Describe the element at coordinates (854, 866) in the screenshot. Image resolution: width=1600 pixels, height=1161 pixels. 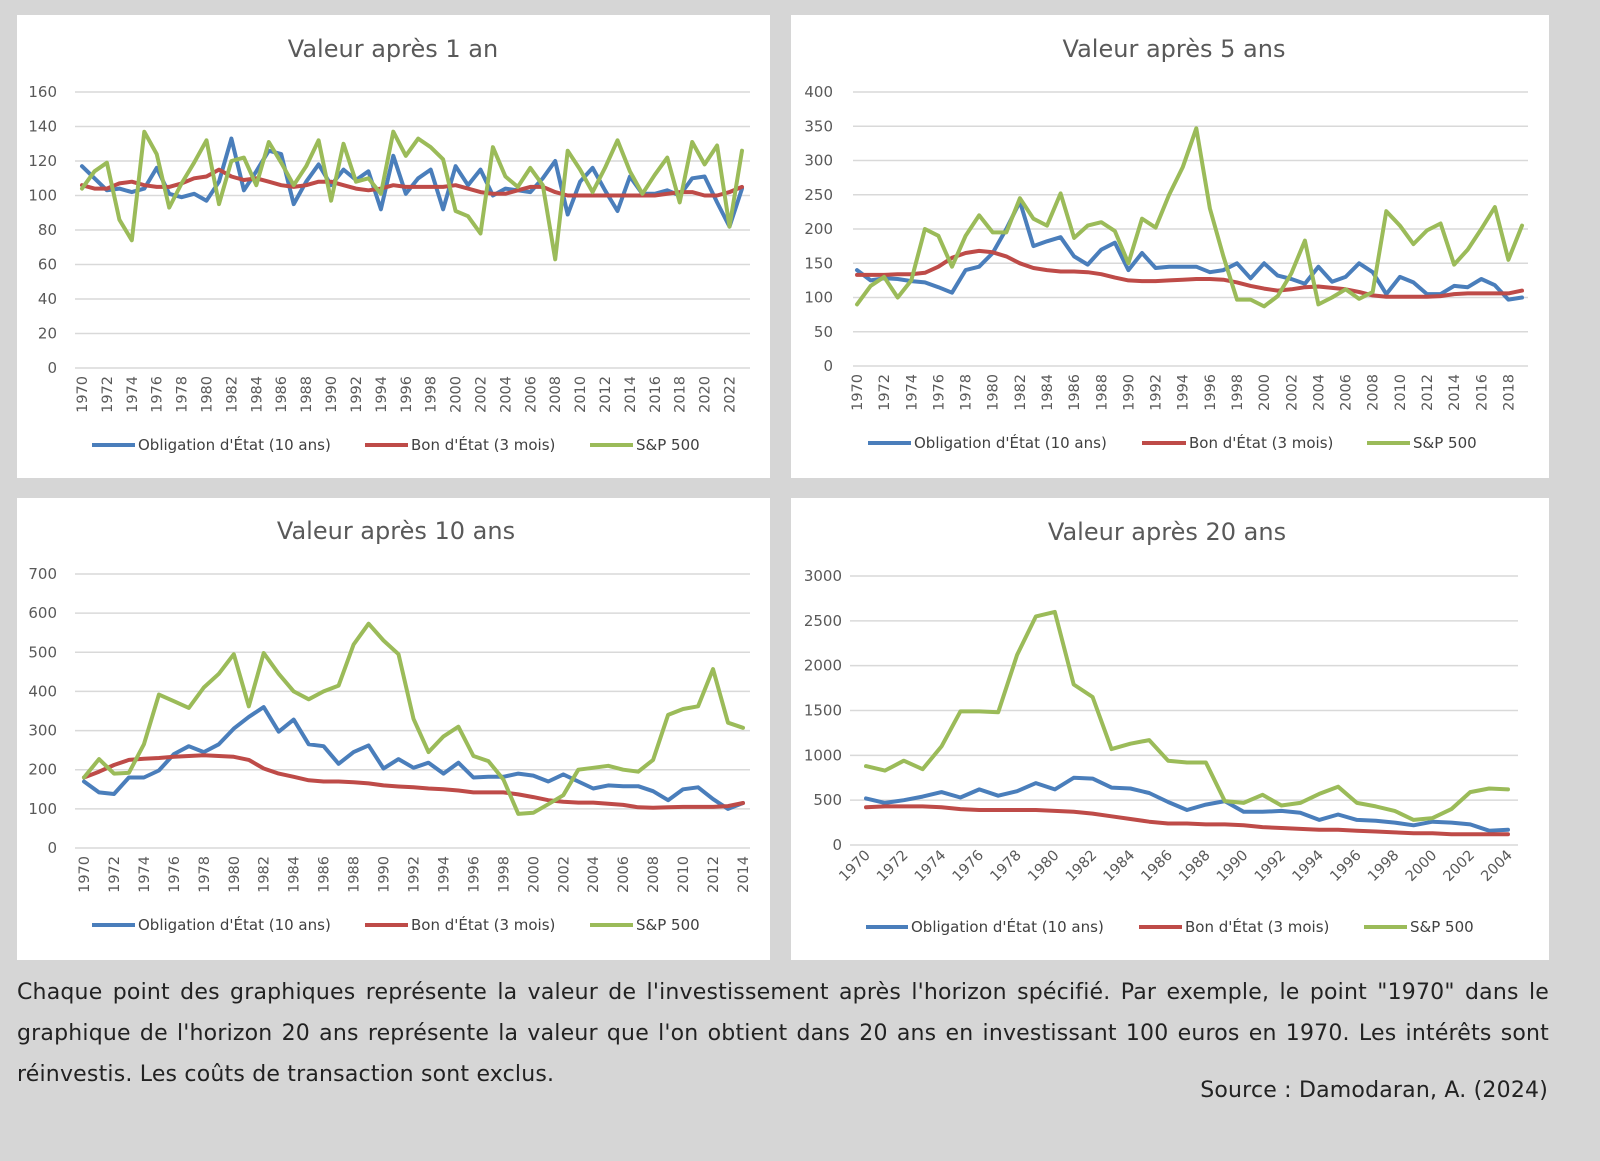
I see `x-tick-label: 1970` at that location.